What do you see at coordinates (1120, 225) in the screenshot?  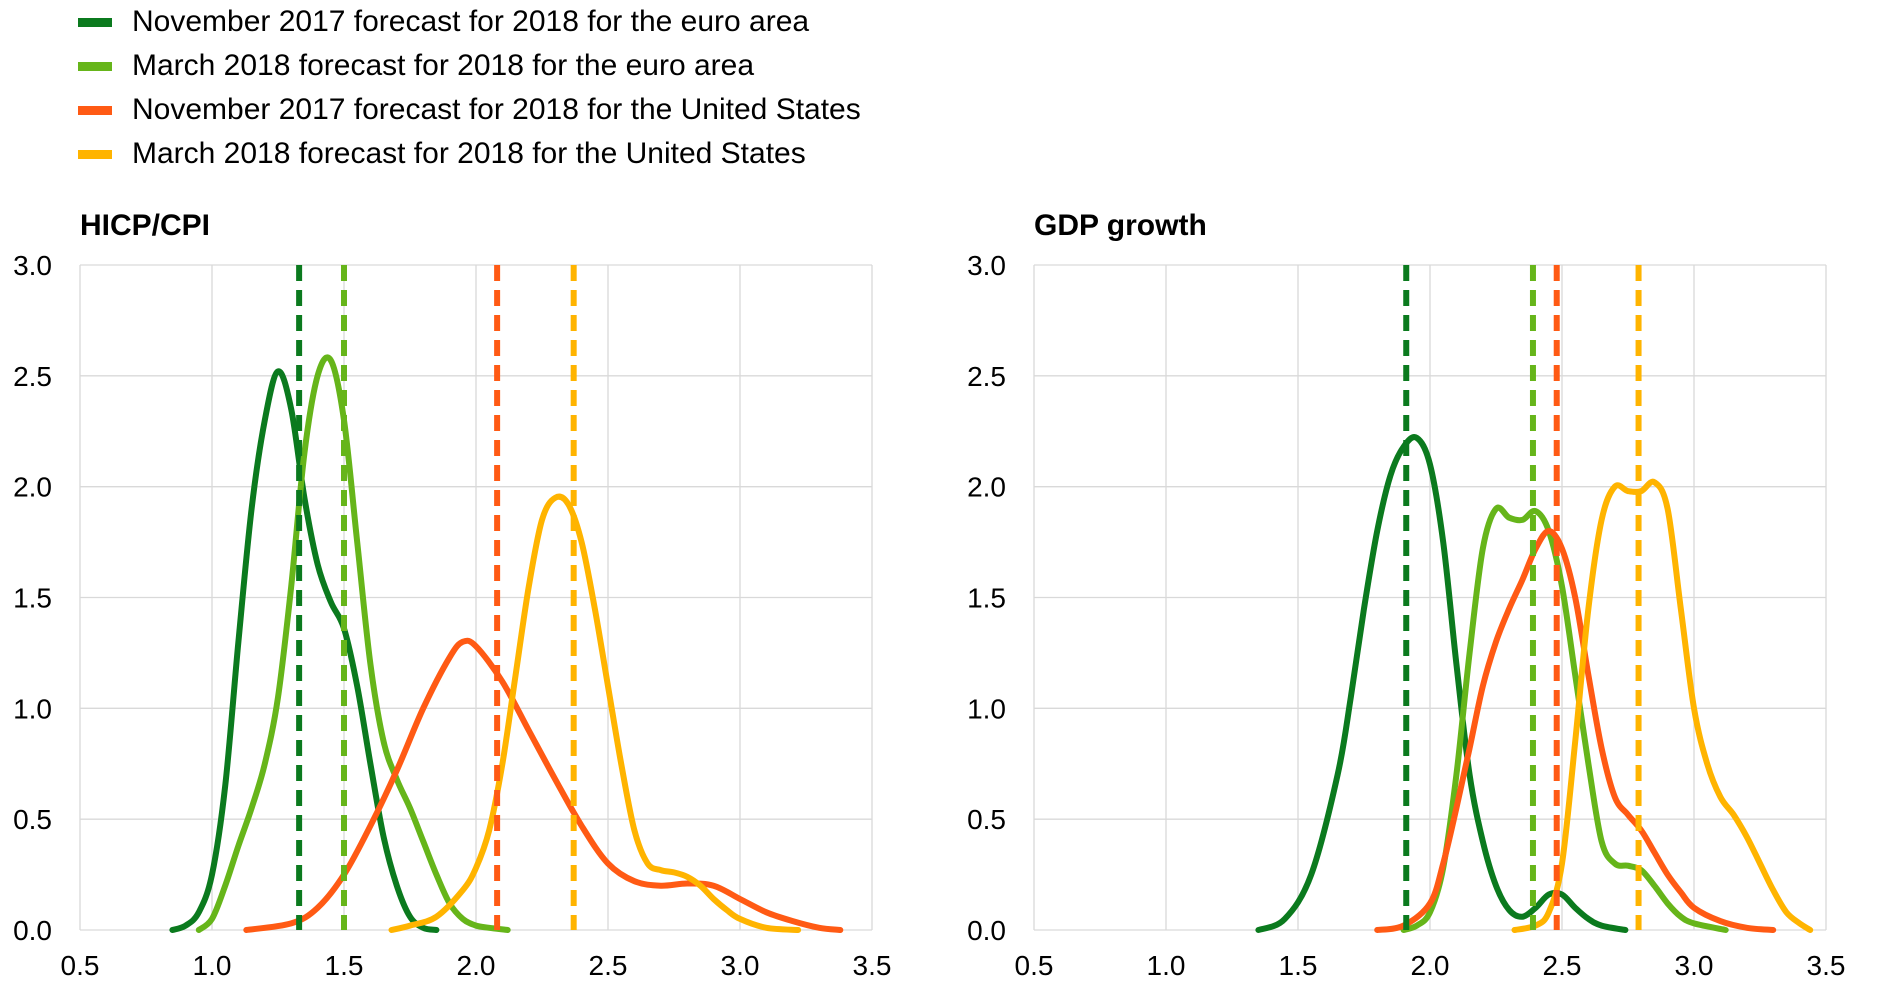 I see `chart-title: GDP growth` at bounding box center [1120, 225].